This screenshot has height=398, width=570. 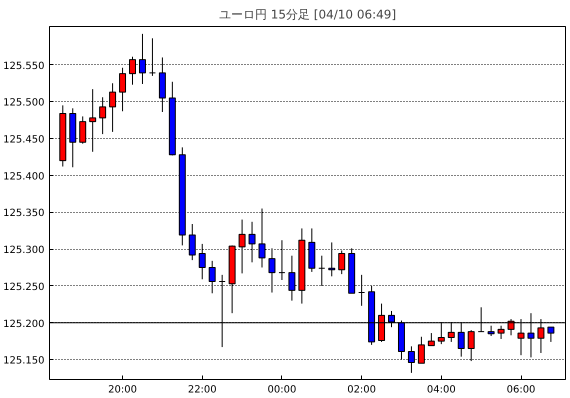 I want to click on x-tick-label: 02:00, so click(x=361, y=390).